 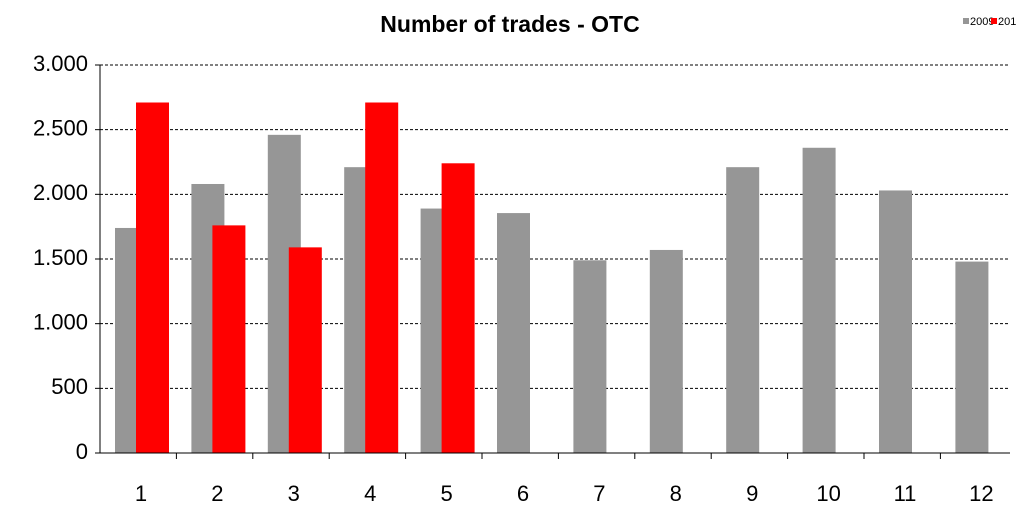 I want to click on x-tick-label: 9, so click(x=752, y=493).